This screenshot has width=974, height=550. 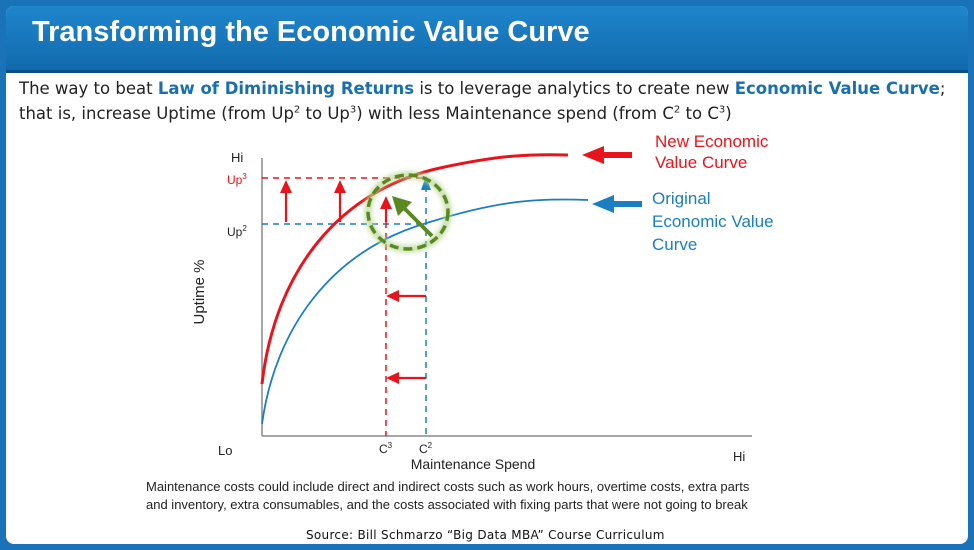 I want to click on highlight-circle, so click(x=408, y=212).